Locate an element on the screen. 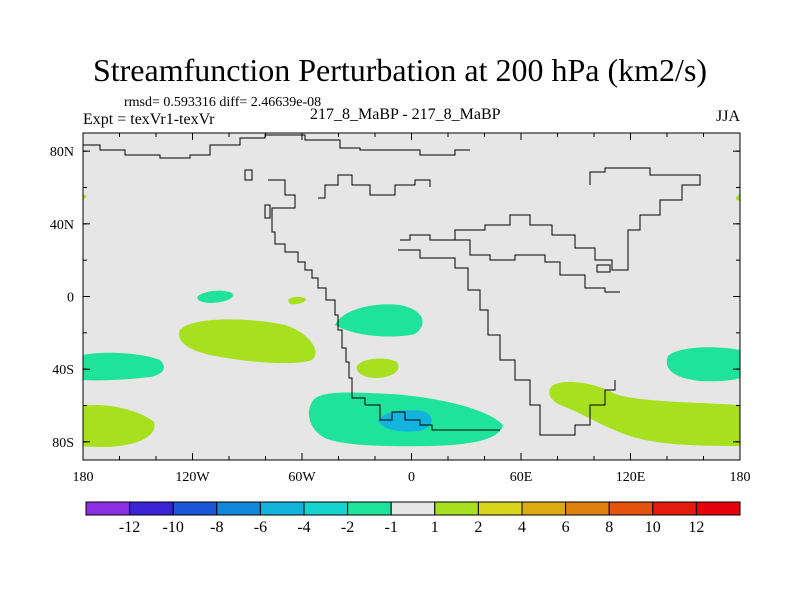  colorbar-label: -12 is located at coordinates (129, 527).